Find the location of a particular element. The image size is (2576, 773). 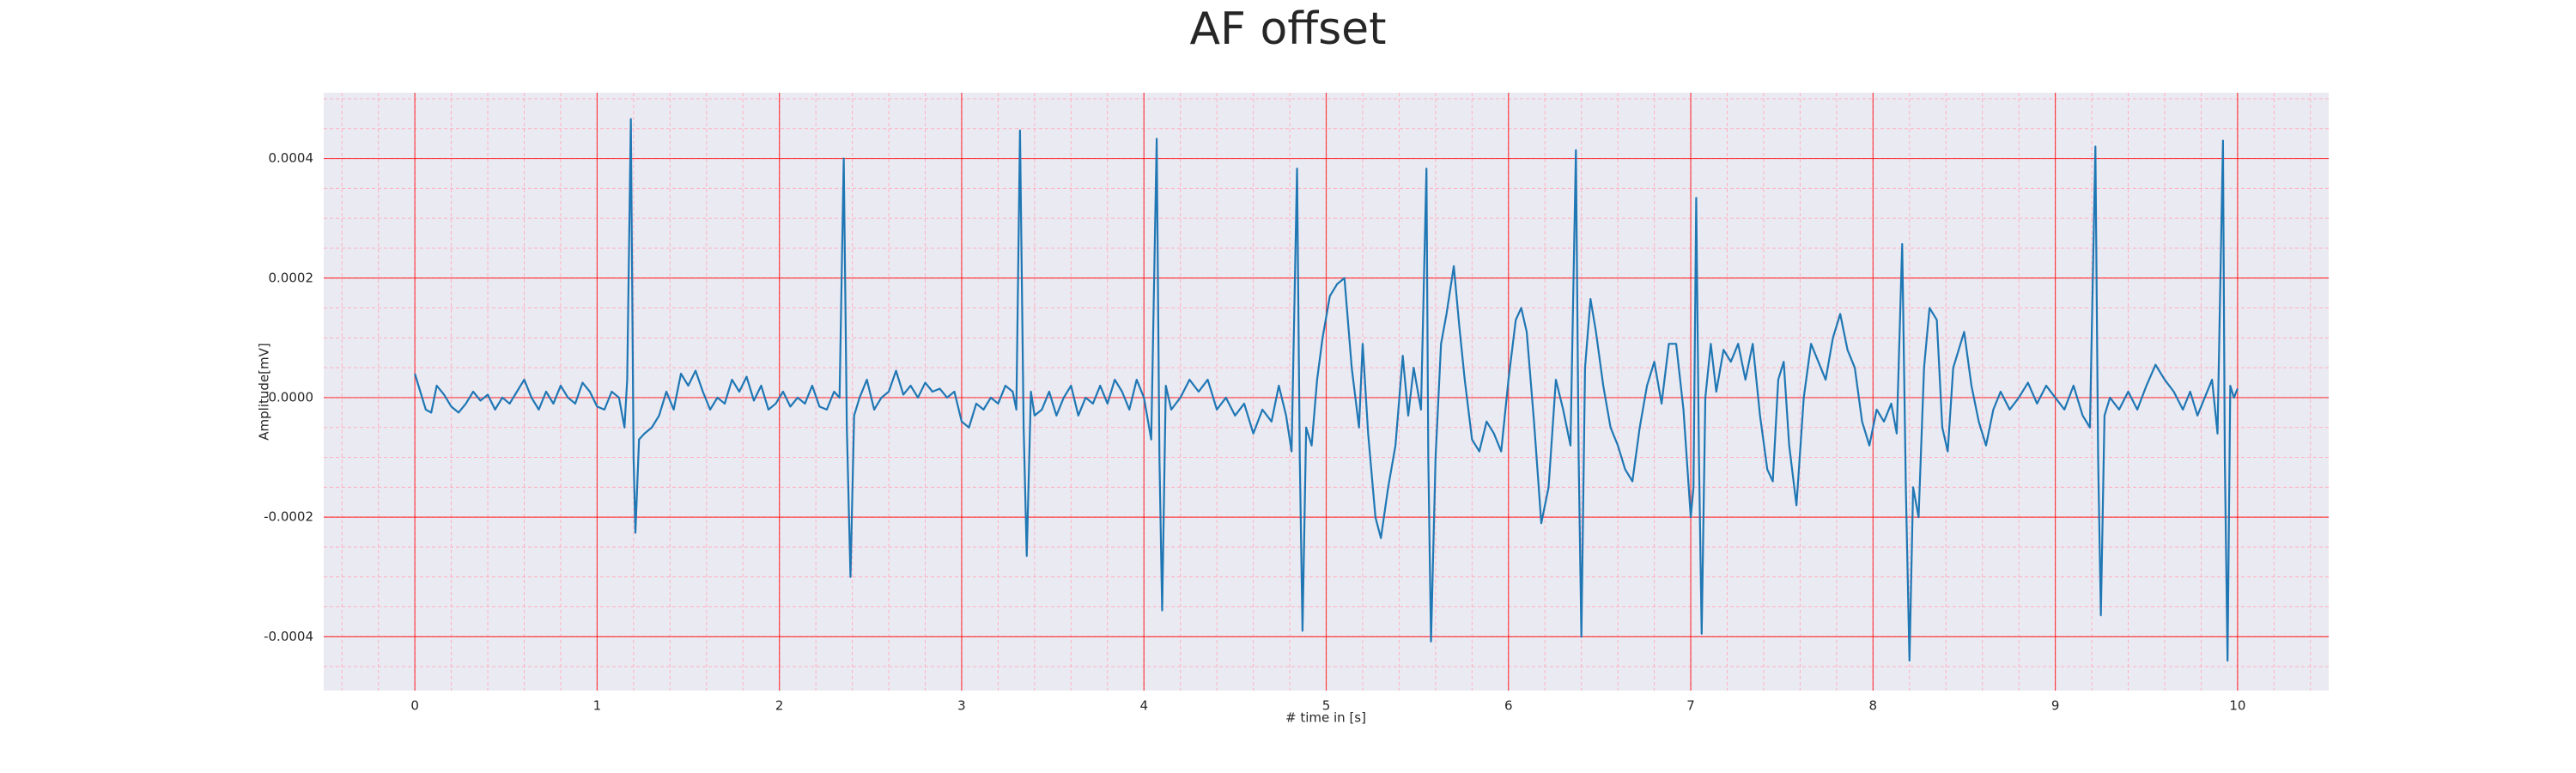

y-tick-label: -0.0004 is located at coordinates (289, 636).